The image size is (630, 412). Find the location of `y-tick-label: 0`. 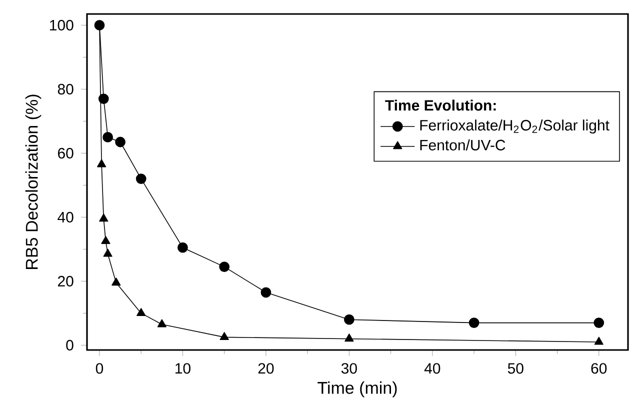

y-tick-label: 0 is located at coordinates (70, 345).